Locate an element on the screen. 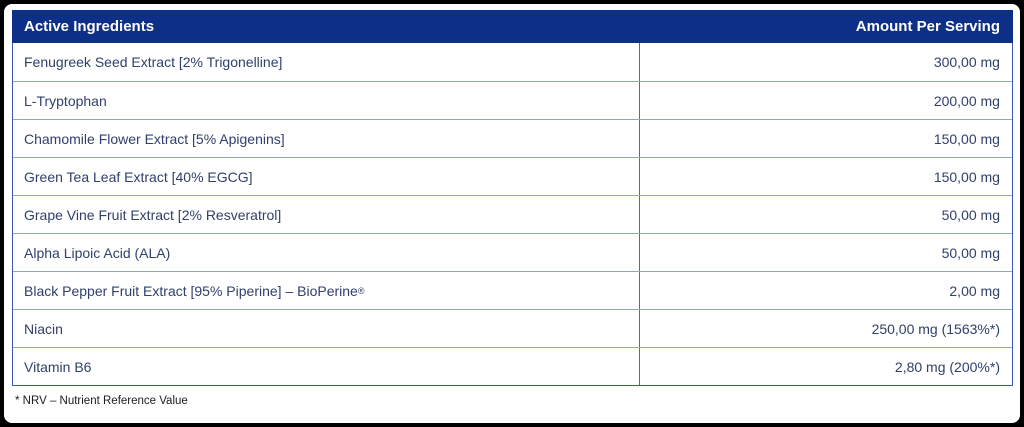 This screenshot has height=427, width=1024. table-row: Alpha Lipoic Acid (ALA) 50,00 mg is located at coordinates (512, 252).